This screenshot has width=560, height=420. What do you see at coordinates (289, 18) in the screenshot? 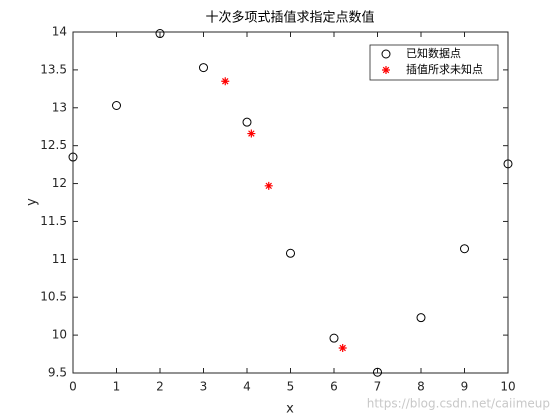
I see `chart-title: 十次多项式插值求指定点数值` at bounding box center [289, 18].